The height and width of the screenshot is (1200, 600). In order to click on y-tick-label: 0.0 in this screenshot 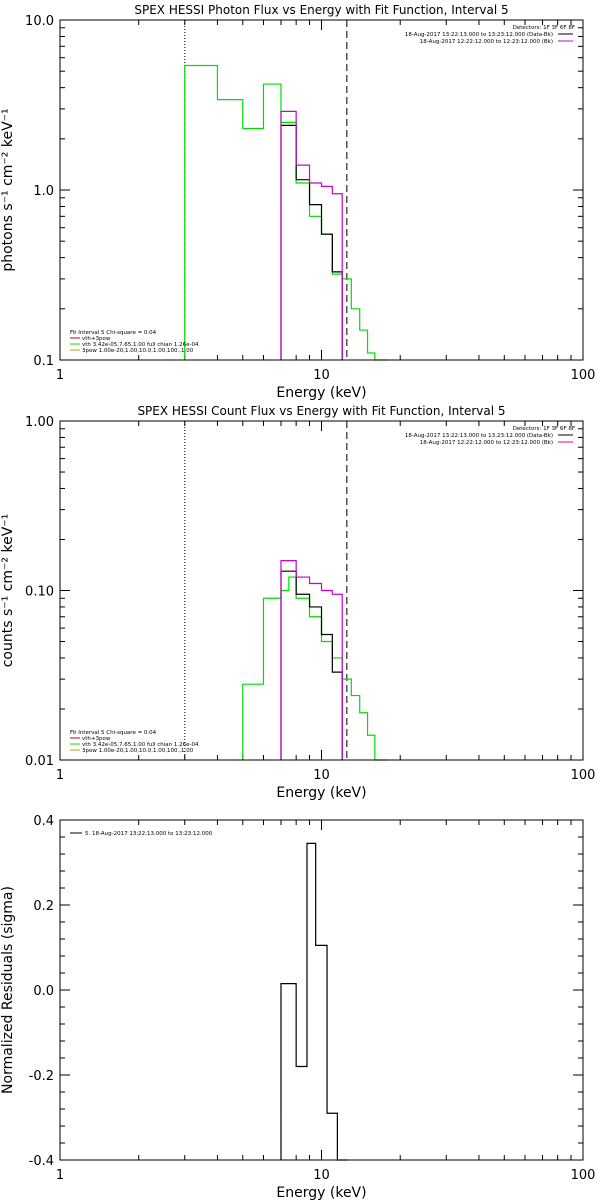, I will do `click(43, 991)`.